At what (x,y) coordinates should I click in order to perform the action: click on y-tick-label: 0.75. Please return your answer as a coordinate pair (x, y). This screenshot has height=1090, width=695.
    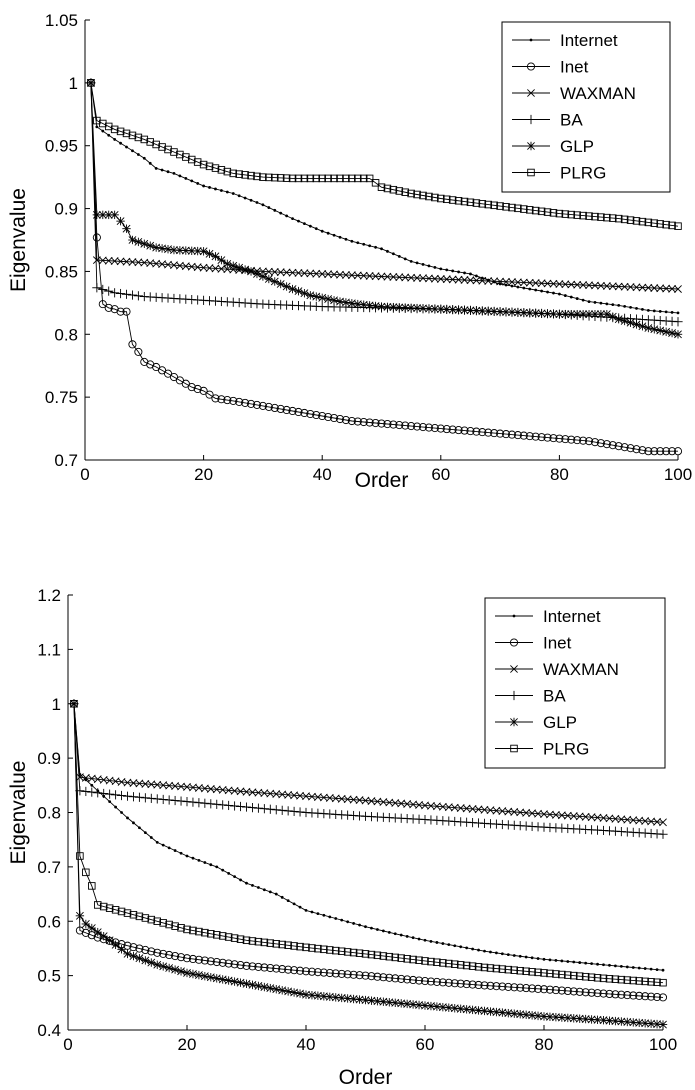
    Looking at the image, I should click on (61, 397).